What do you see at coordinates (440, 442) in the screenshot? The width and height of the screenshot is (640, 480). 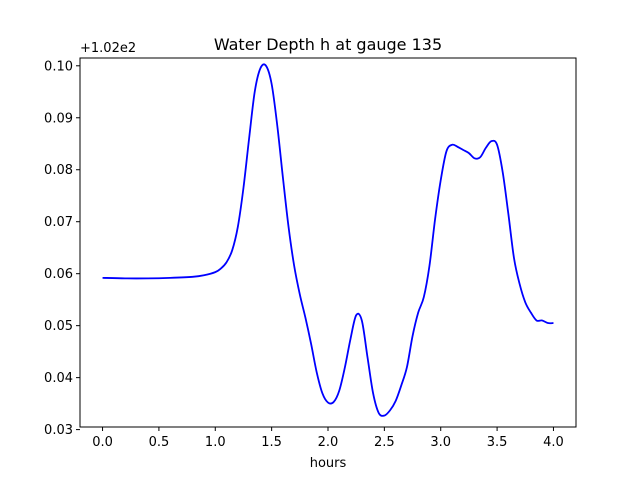 I see `x-tick-label: 3.0` at bounding box center [440, 442].